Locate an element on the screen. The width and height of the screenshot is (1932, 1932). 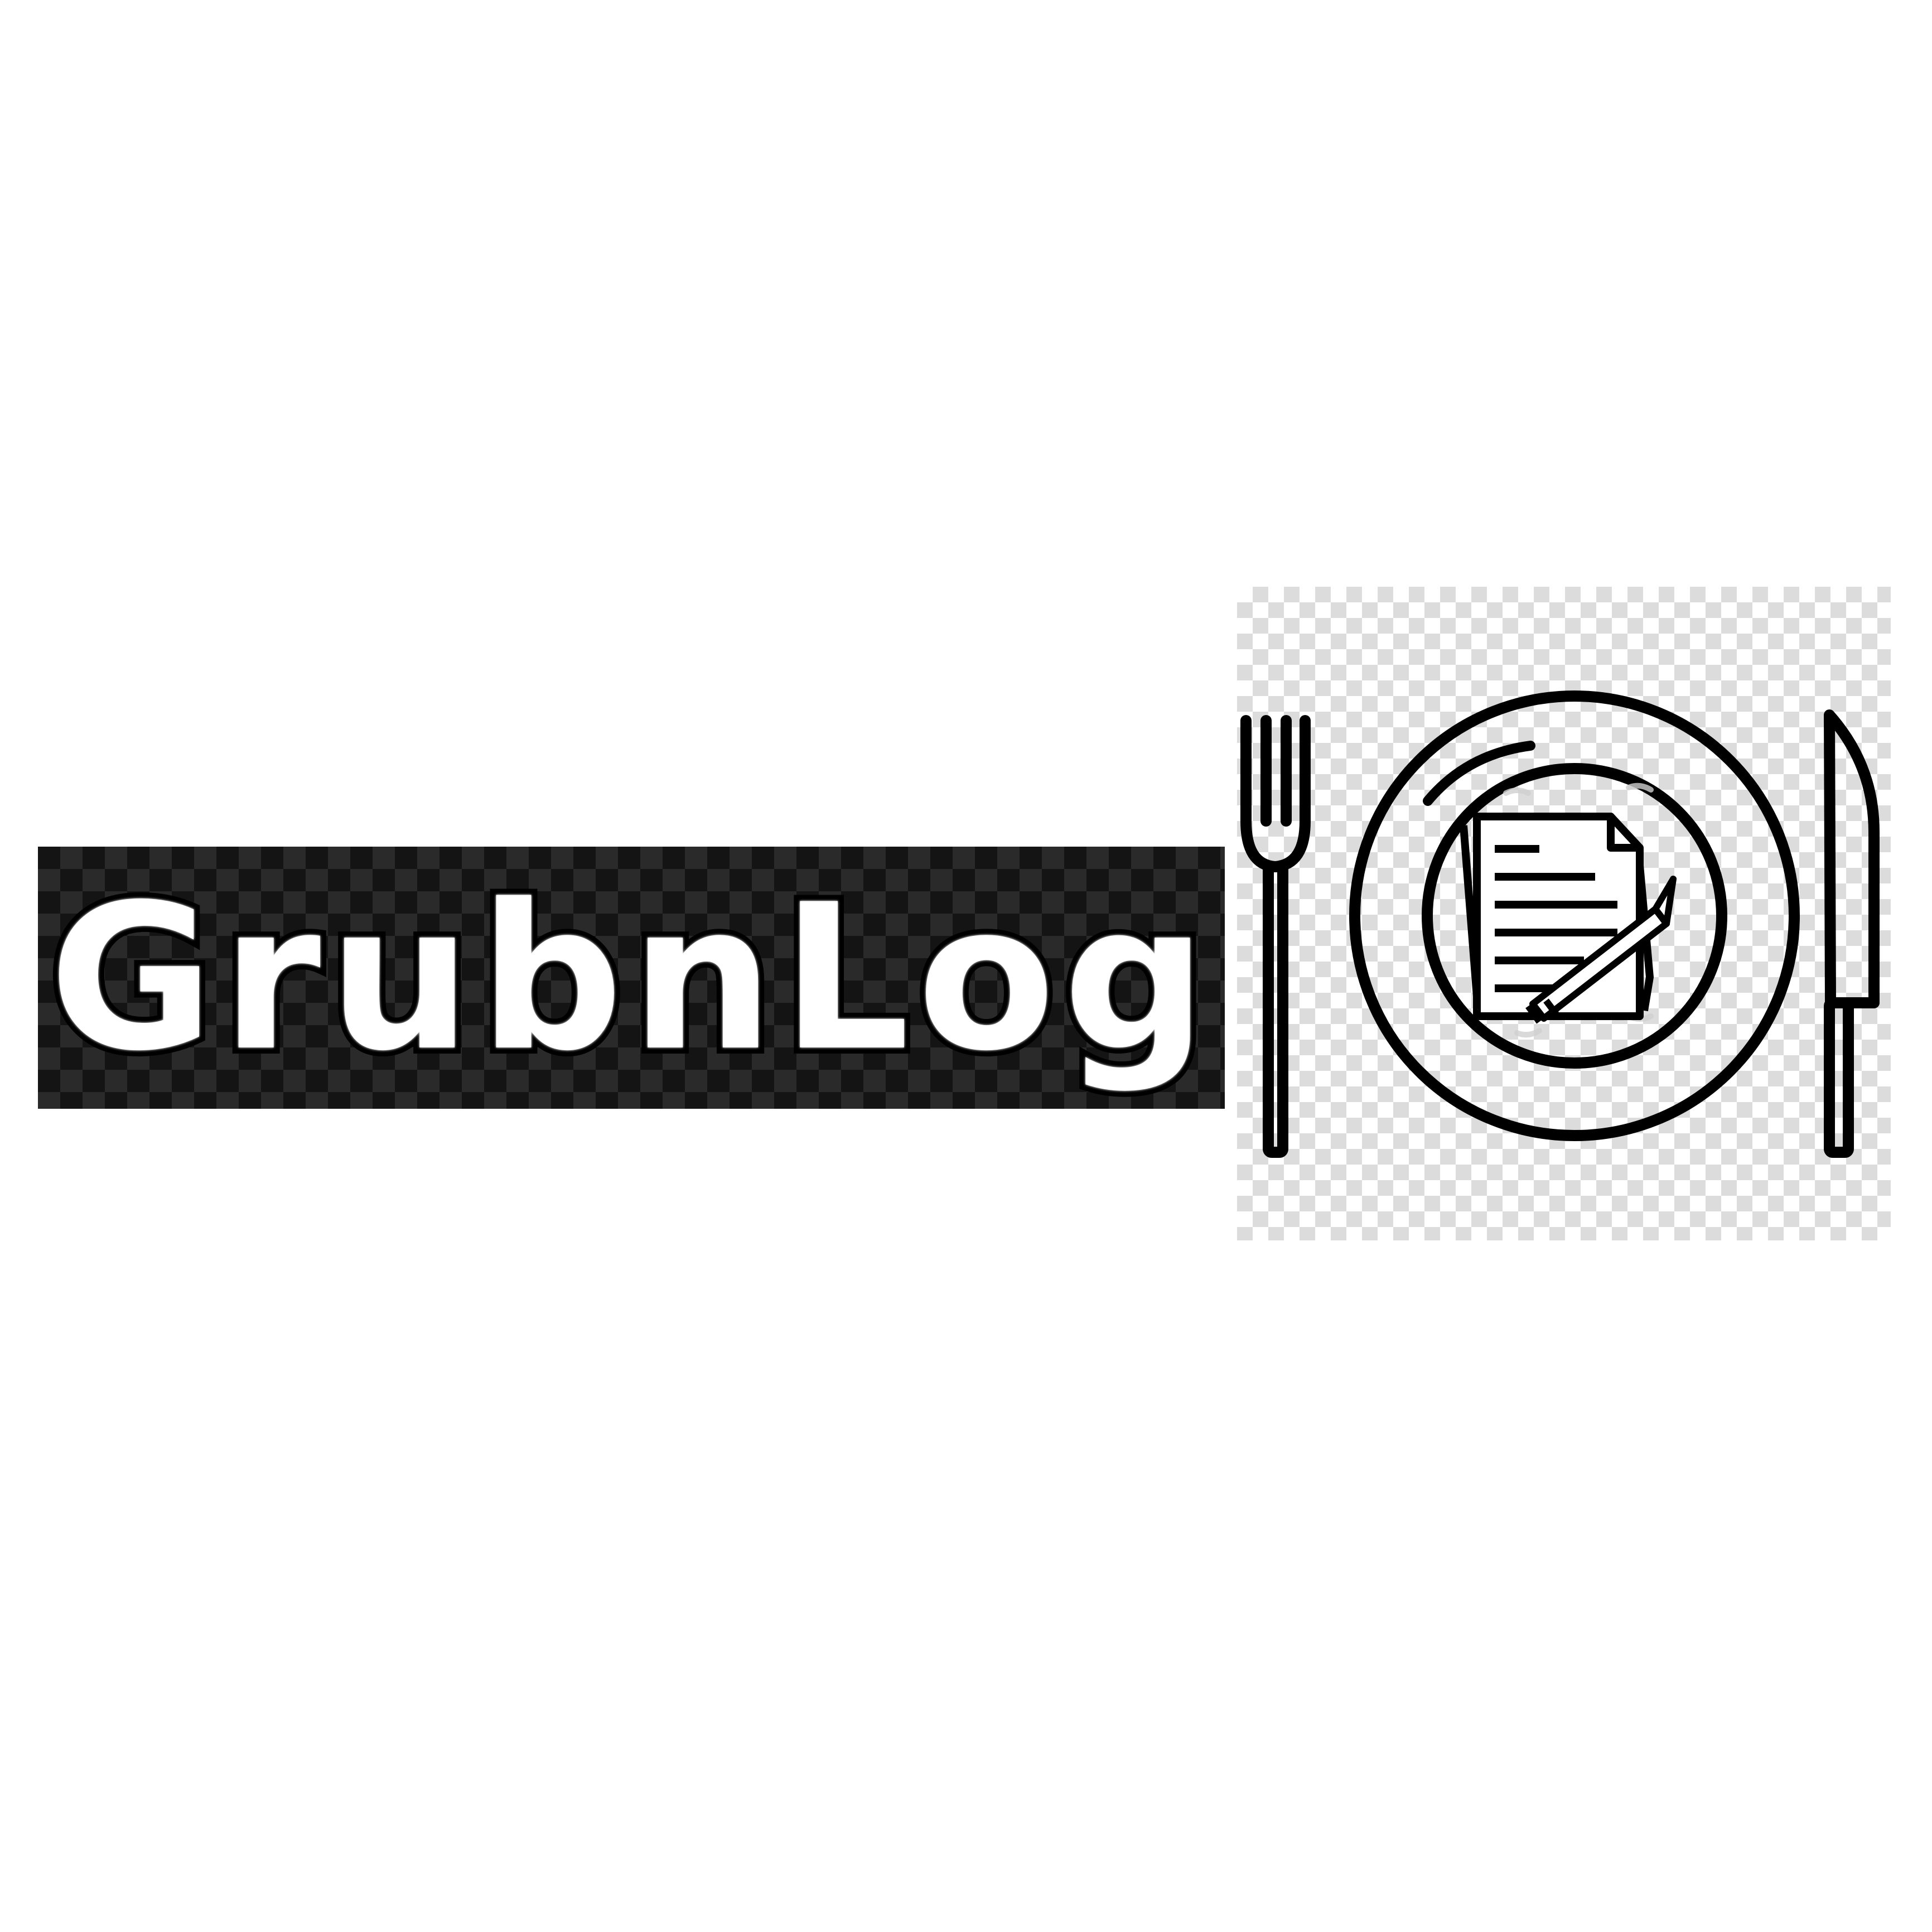
pencil-icon is located at coordinates (1601, 950).